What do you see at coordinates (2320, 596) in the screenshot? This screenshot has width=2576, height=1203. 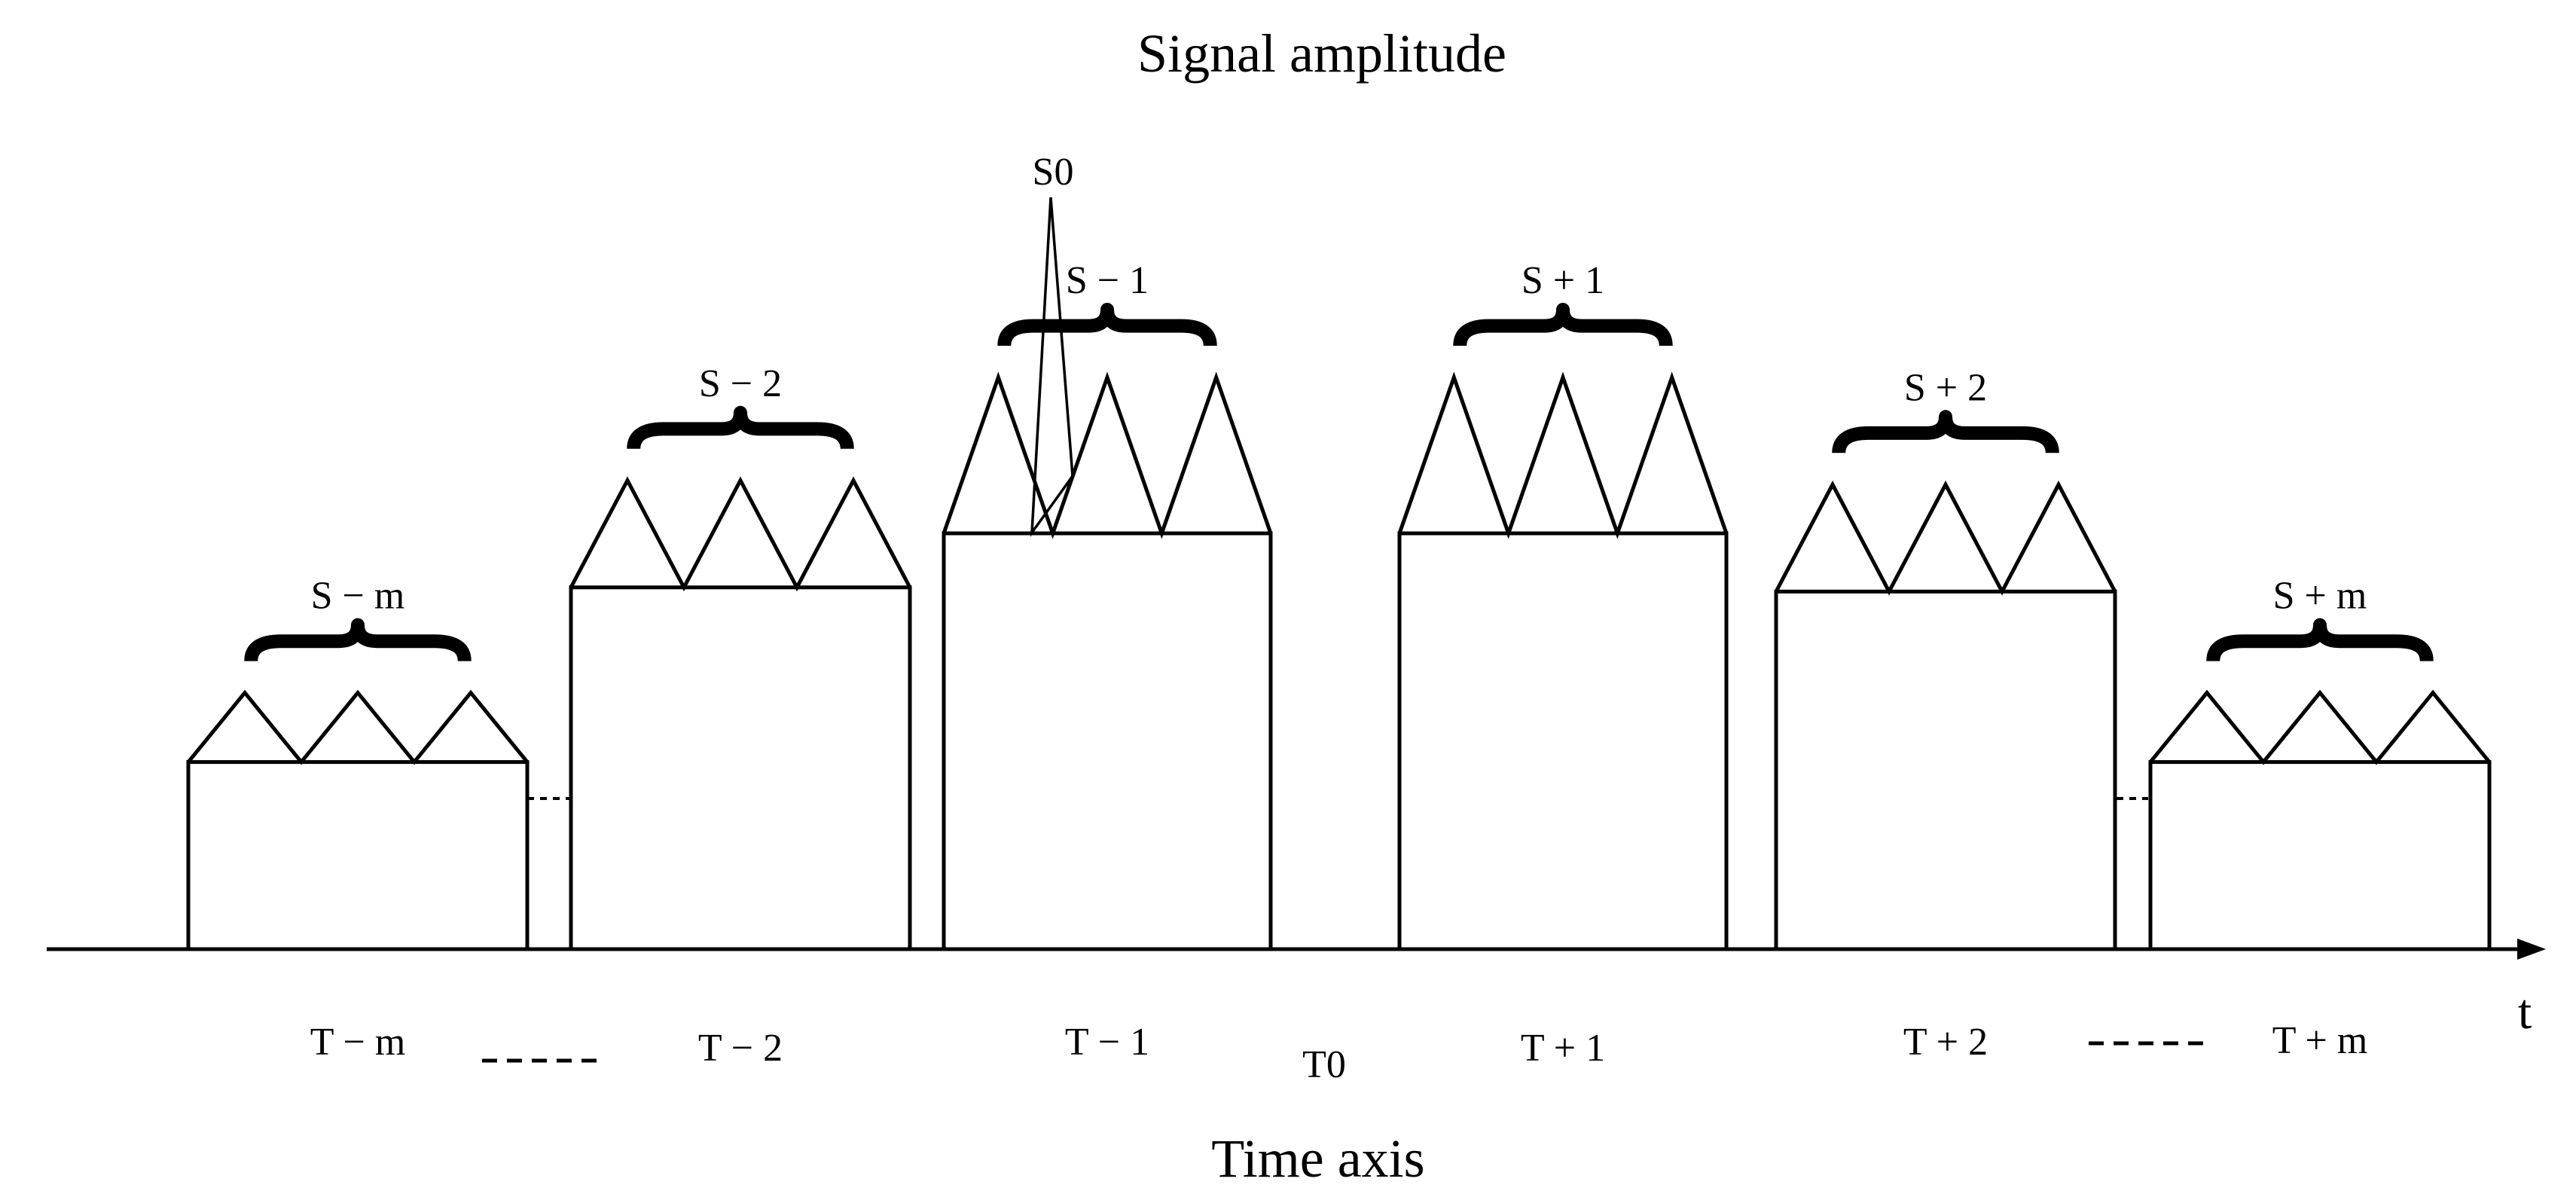 I see `segment-label: S + m` at bounding box center [2320, 596].